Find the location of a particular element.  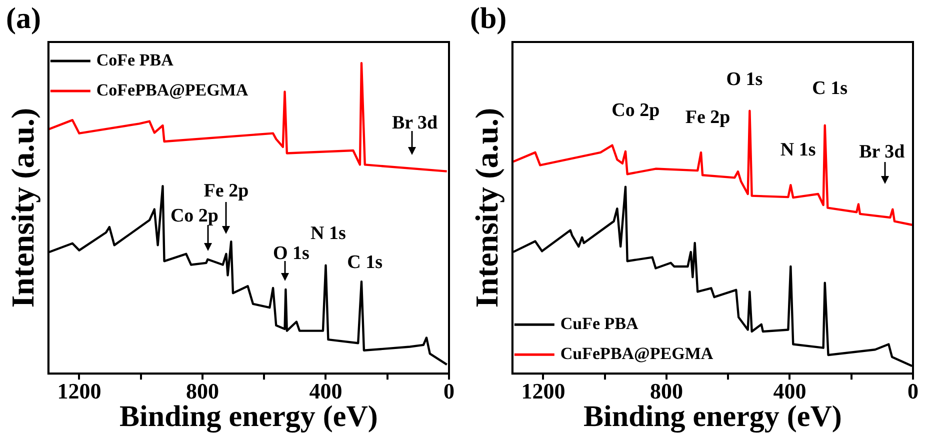

legend-label: CuFePBA@PEGMA is located at coordinates (637, 353).